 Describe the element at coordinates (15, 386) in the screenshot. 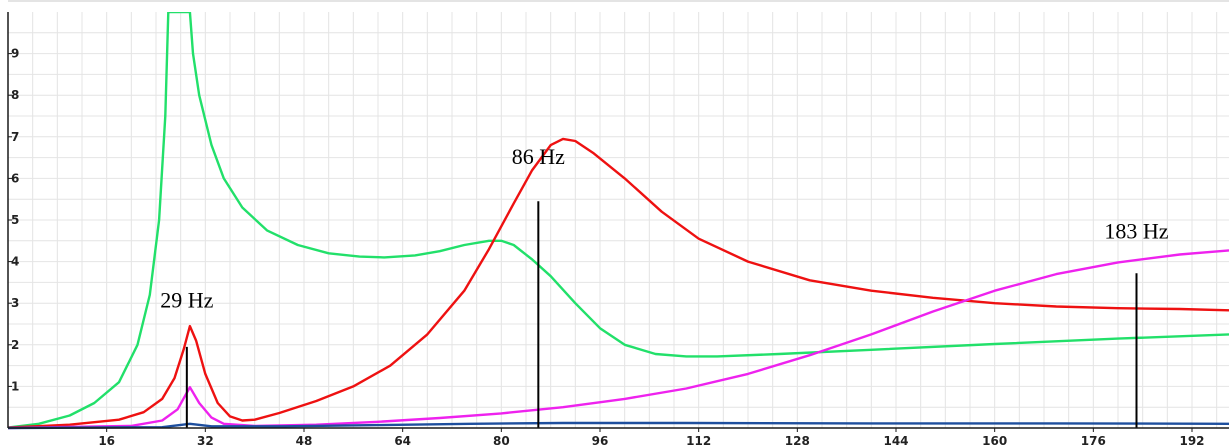

I see `y-tick-label: 1` at that location.